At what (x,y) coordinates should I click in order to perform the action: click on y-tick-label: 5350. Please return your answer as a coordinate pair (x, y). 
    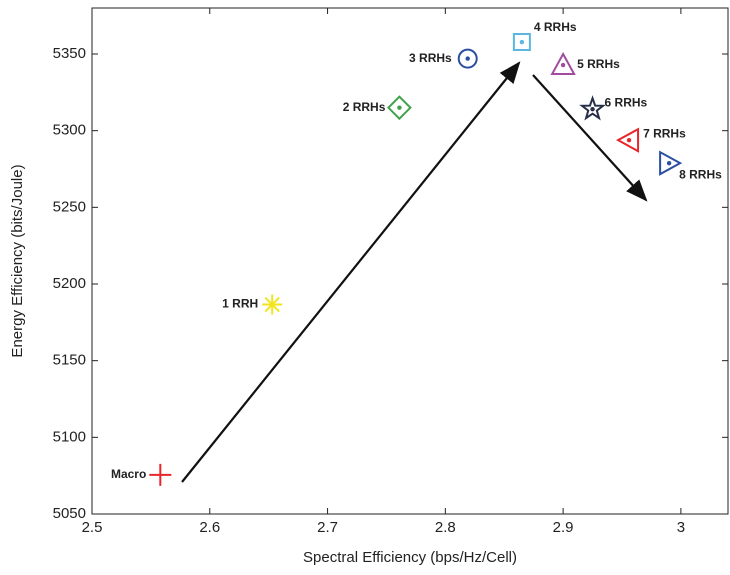
    Looking at the image, I should click on (69, 53).